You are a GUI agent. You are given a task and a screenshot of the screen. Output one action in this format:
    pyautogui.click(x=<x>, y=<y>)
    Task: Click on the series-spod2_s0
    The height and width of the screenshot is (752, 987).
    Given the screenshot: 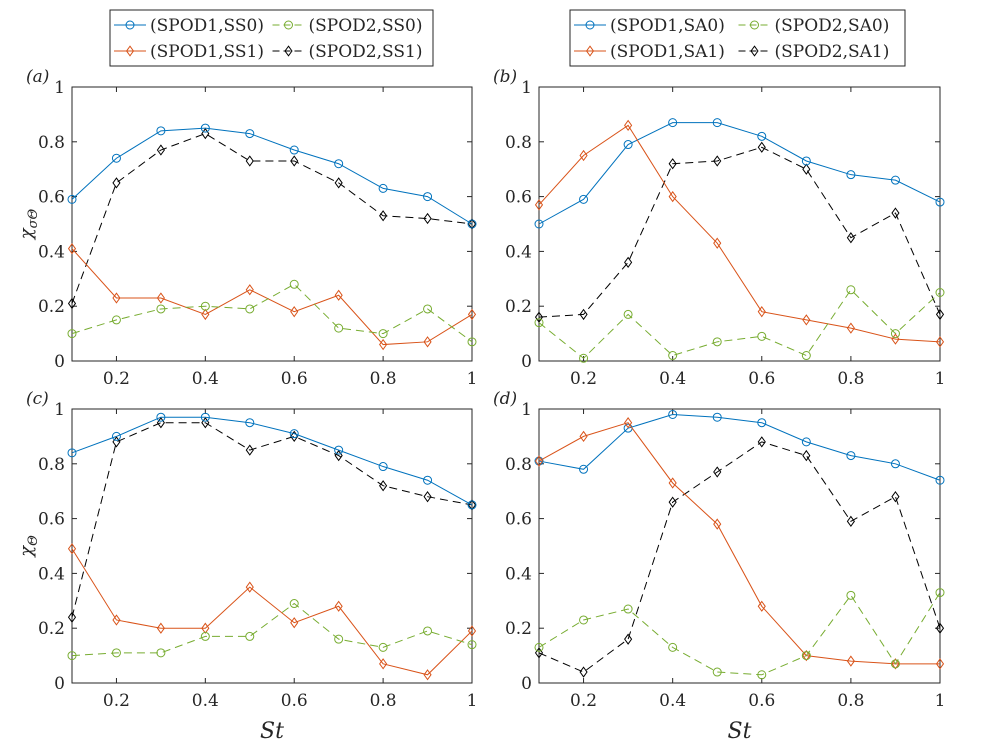 What is the action you would take?
    pyautogui.click(x=739, y=324)
    